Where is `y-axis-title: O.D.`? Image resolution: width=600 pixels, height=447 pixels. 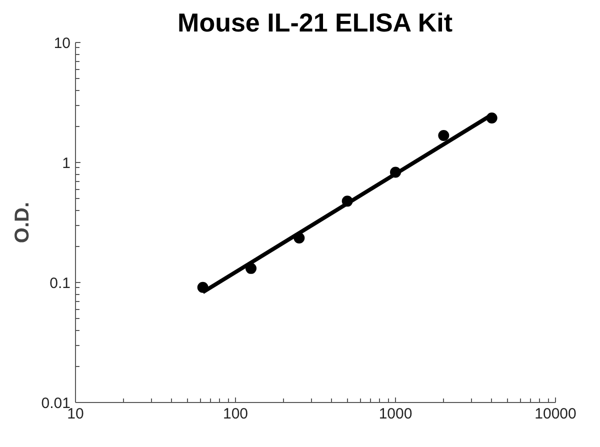 y-axis-title: O.D. is located at coordinates (22, 223).